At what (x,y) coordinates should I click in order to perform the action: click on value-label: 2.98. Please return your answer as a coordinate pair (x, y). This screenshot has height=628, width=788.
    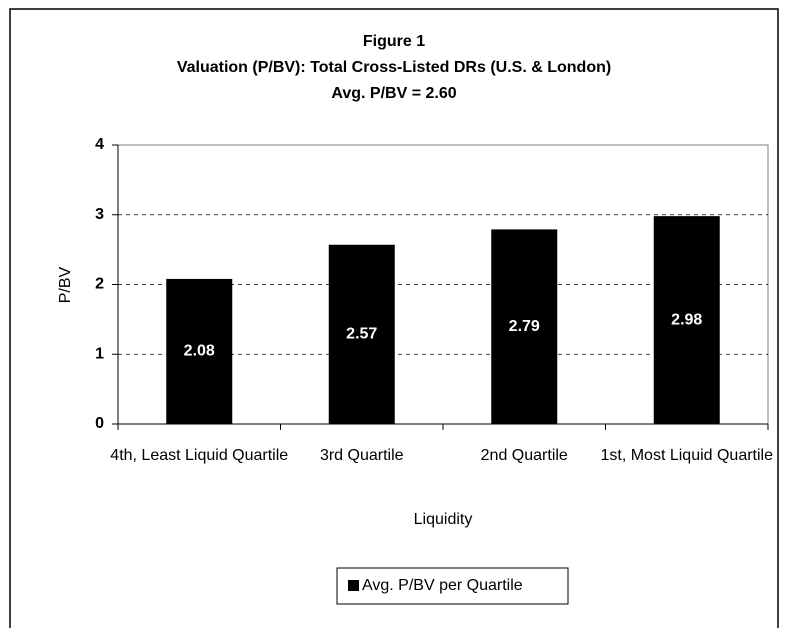
    Looking at the image, I should click on (686, 319).